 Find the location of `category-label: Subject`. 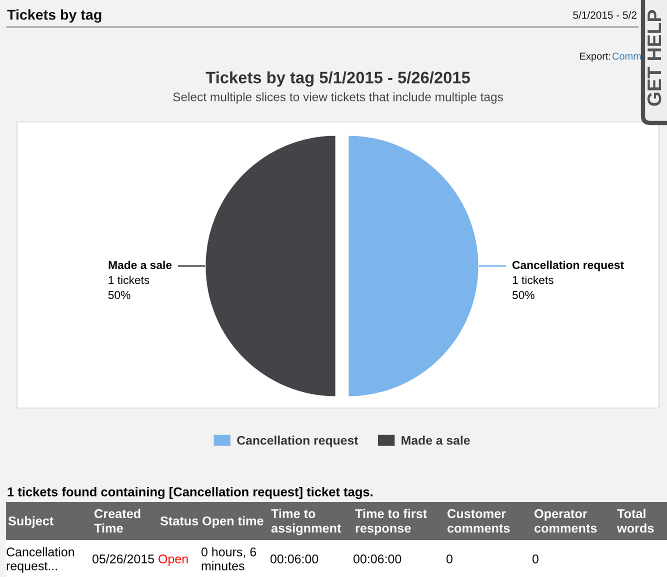

category-label: Subject is located at coordinates (31, 522).